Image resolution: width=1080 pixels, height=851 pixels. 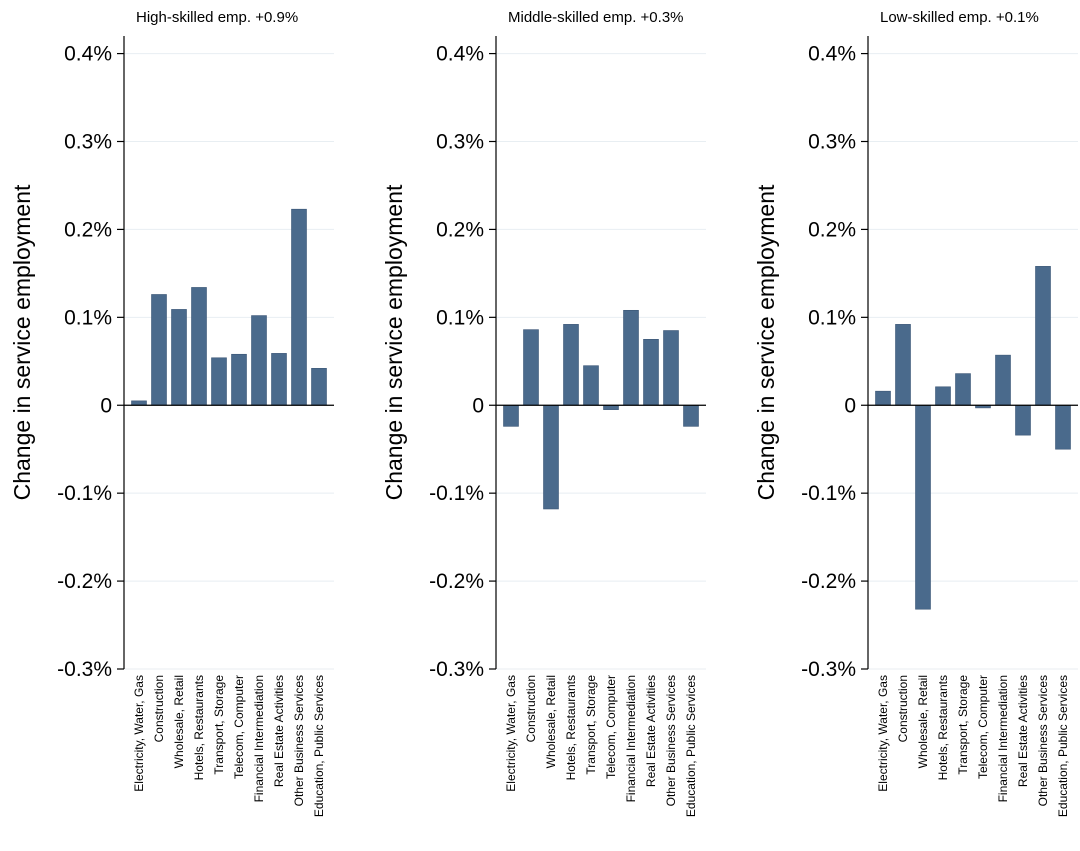 What do you see at coordinates (959, 17) in the screenshot?
I see `panel-title: Low-skilled emp. +0.1%` at bounding box center [959, 17].